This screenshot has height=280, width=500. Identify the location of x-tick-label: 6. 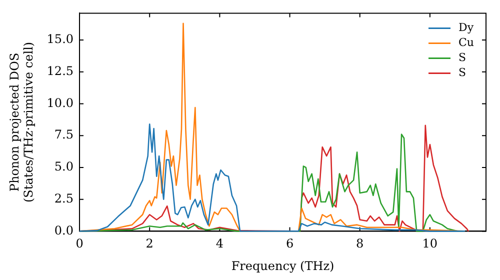
(290, 243).